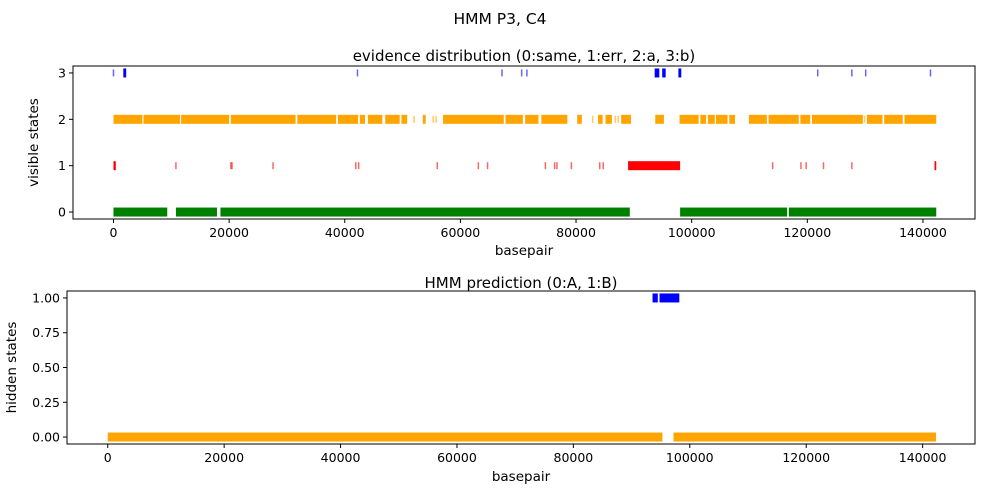 The height and width of the screenshot is (500, 1000). Describe the element at coordinates (46, 332) in the screenshot. I see `y-tick-label: 0.75` at that location.